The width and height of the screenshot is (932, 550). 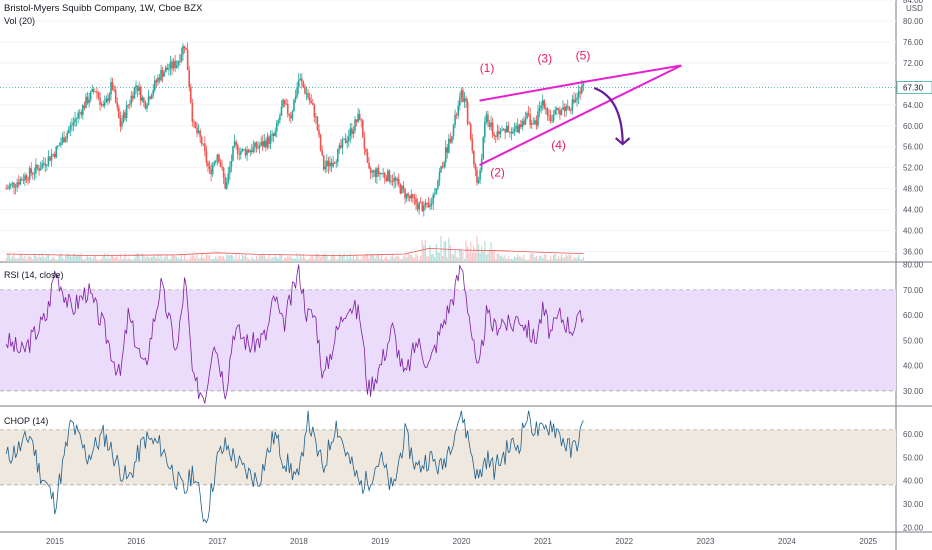 I want to click on wave-label: (5), so click(x=583, y=56).